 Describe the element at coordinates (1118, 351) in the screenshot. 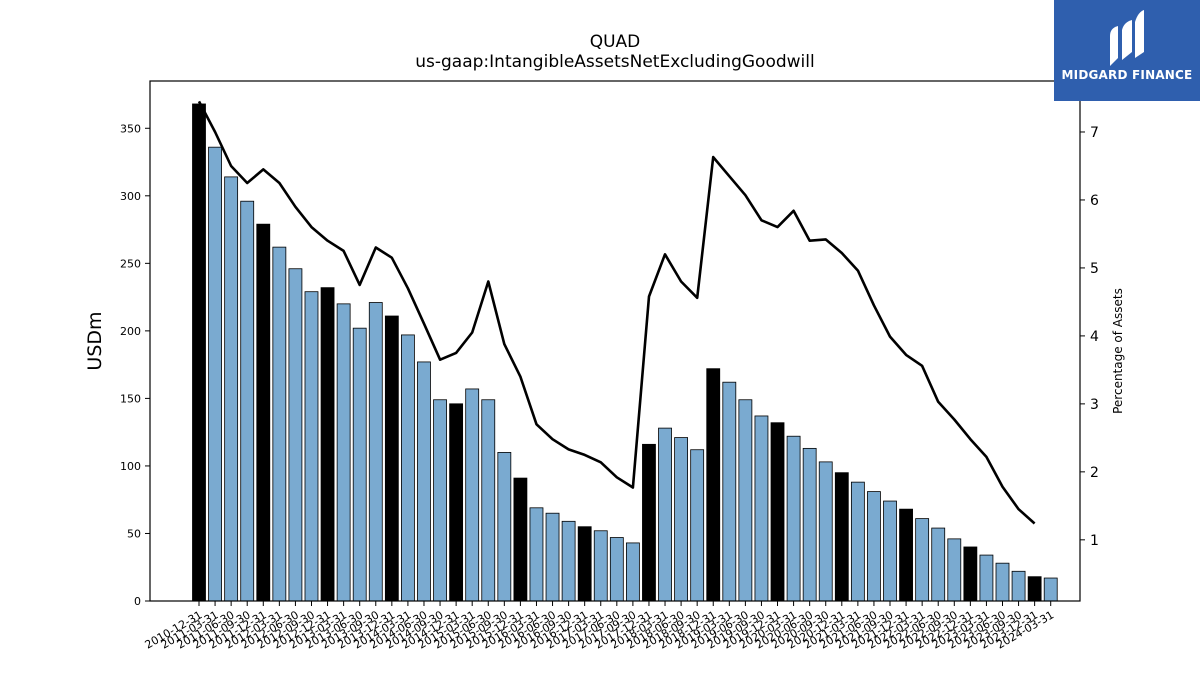

I see `y2-axis-label: Percentage of Assets` at that location.